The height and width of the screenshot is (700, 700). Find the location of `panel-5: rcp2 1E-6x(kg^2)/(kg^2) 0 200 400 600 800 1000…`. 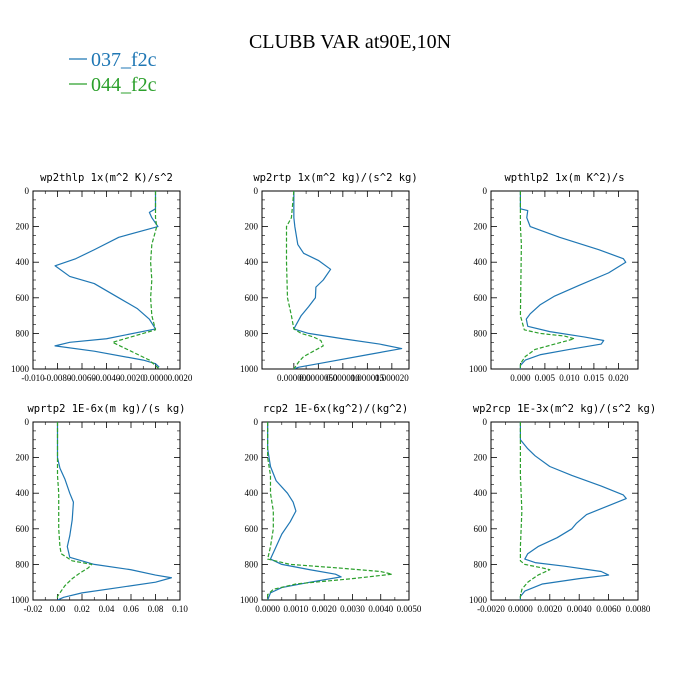

panel-5: rcp2 1E-6x(kg^2)/(kg^2) 0 200 400 600 800 1000… is located at coordinates (331, 508).